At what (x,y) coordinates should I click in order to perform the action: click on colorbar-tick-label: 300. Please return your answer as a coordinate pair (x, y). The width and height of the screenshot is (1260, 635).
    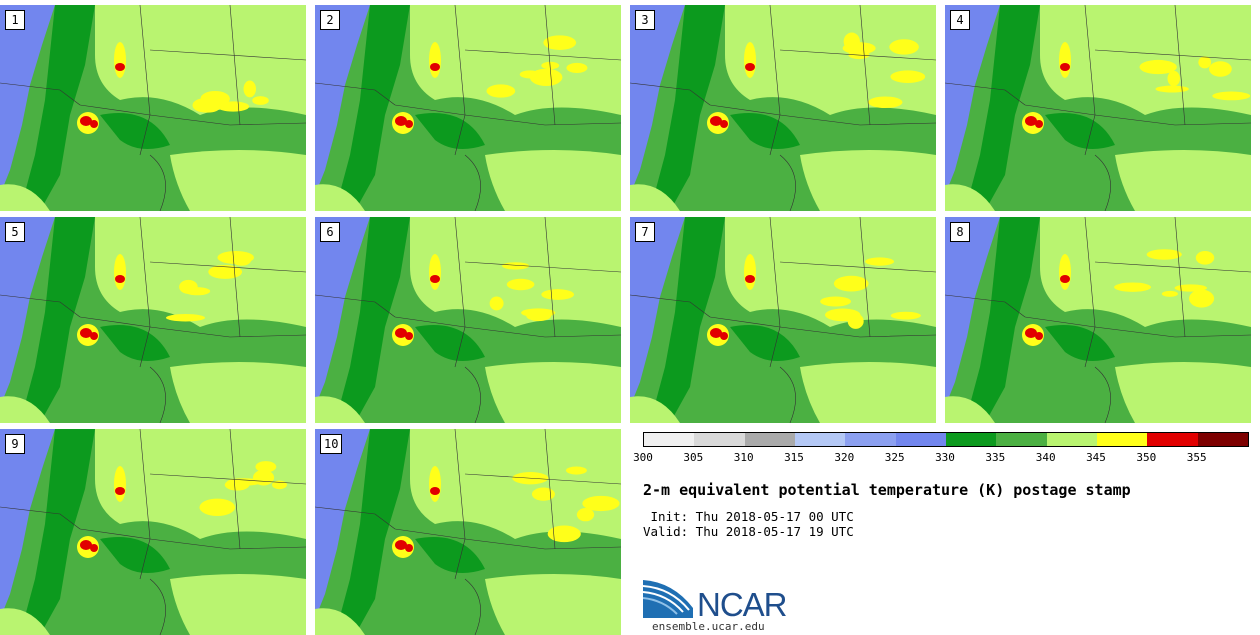
    Looking at the image, I should click on (643, 457).